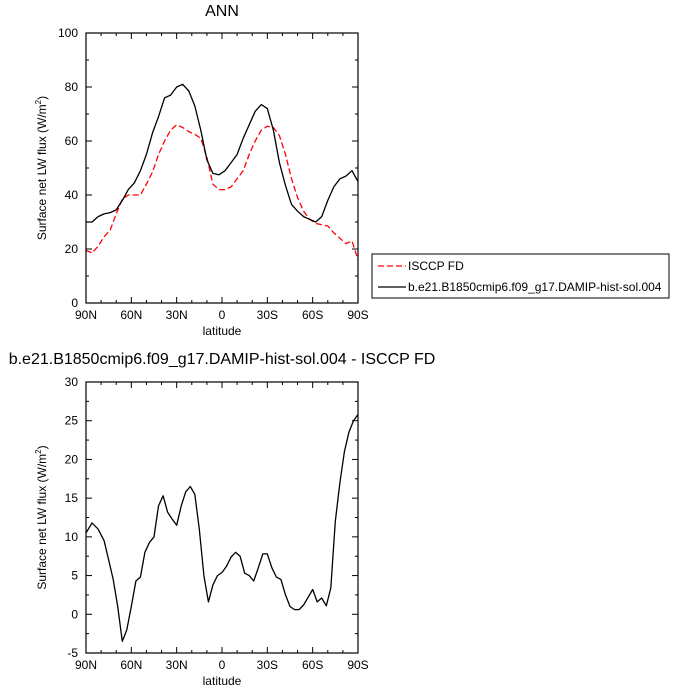 The height and width of the screenshot is (700, 700). I want to click on bottom-ytick-label-4: 15, so click(72, 498).